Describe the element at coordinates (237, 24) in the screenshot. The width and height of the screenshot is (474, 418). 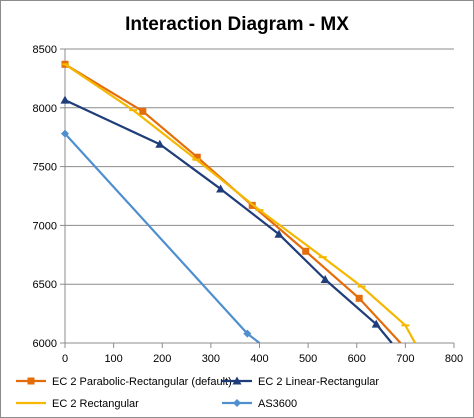
I see `chart-title: Interaction Diagram - MX` at that location.